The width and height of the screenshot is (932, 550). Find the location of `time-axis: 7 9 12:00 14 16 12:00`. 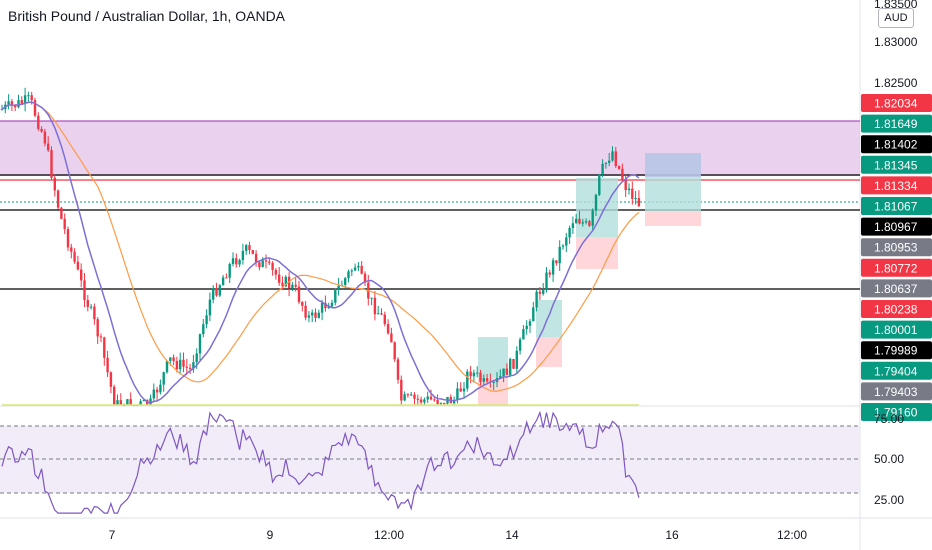

time-axis: 7 9 12:00 14 16 12:00 is located at coordinates (458, 535).